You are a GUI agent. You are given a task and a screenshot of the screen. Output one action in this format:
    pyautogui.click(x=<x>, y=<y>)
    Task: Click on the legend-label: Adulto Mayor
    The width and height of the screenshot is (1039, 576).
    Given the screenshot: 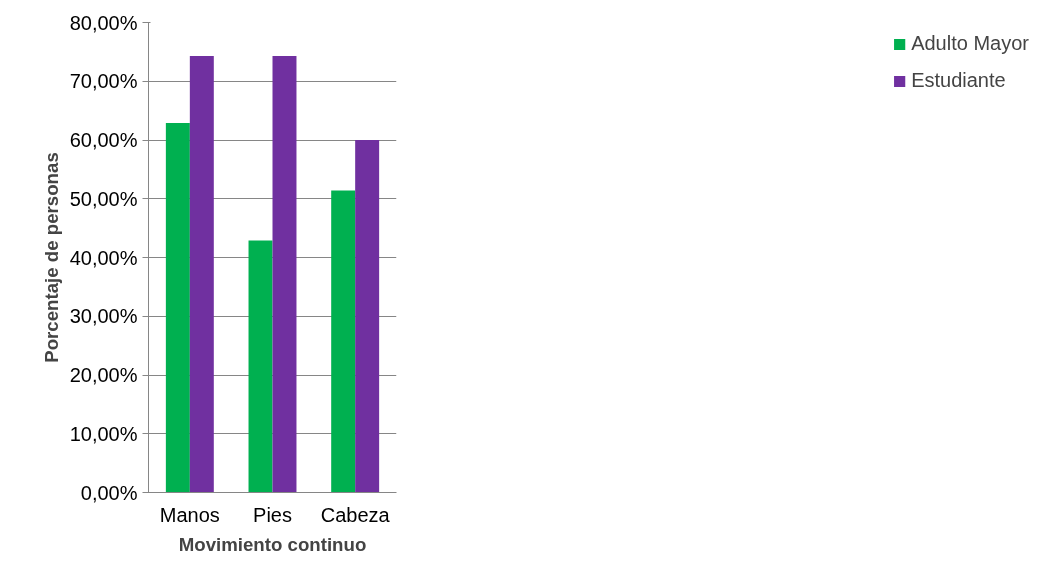 What is the action you would take?
    pyautogui.click(x=970, y=43)
    